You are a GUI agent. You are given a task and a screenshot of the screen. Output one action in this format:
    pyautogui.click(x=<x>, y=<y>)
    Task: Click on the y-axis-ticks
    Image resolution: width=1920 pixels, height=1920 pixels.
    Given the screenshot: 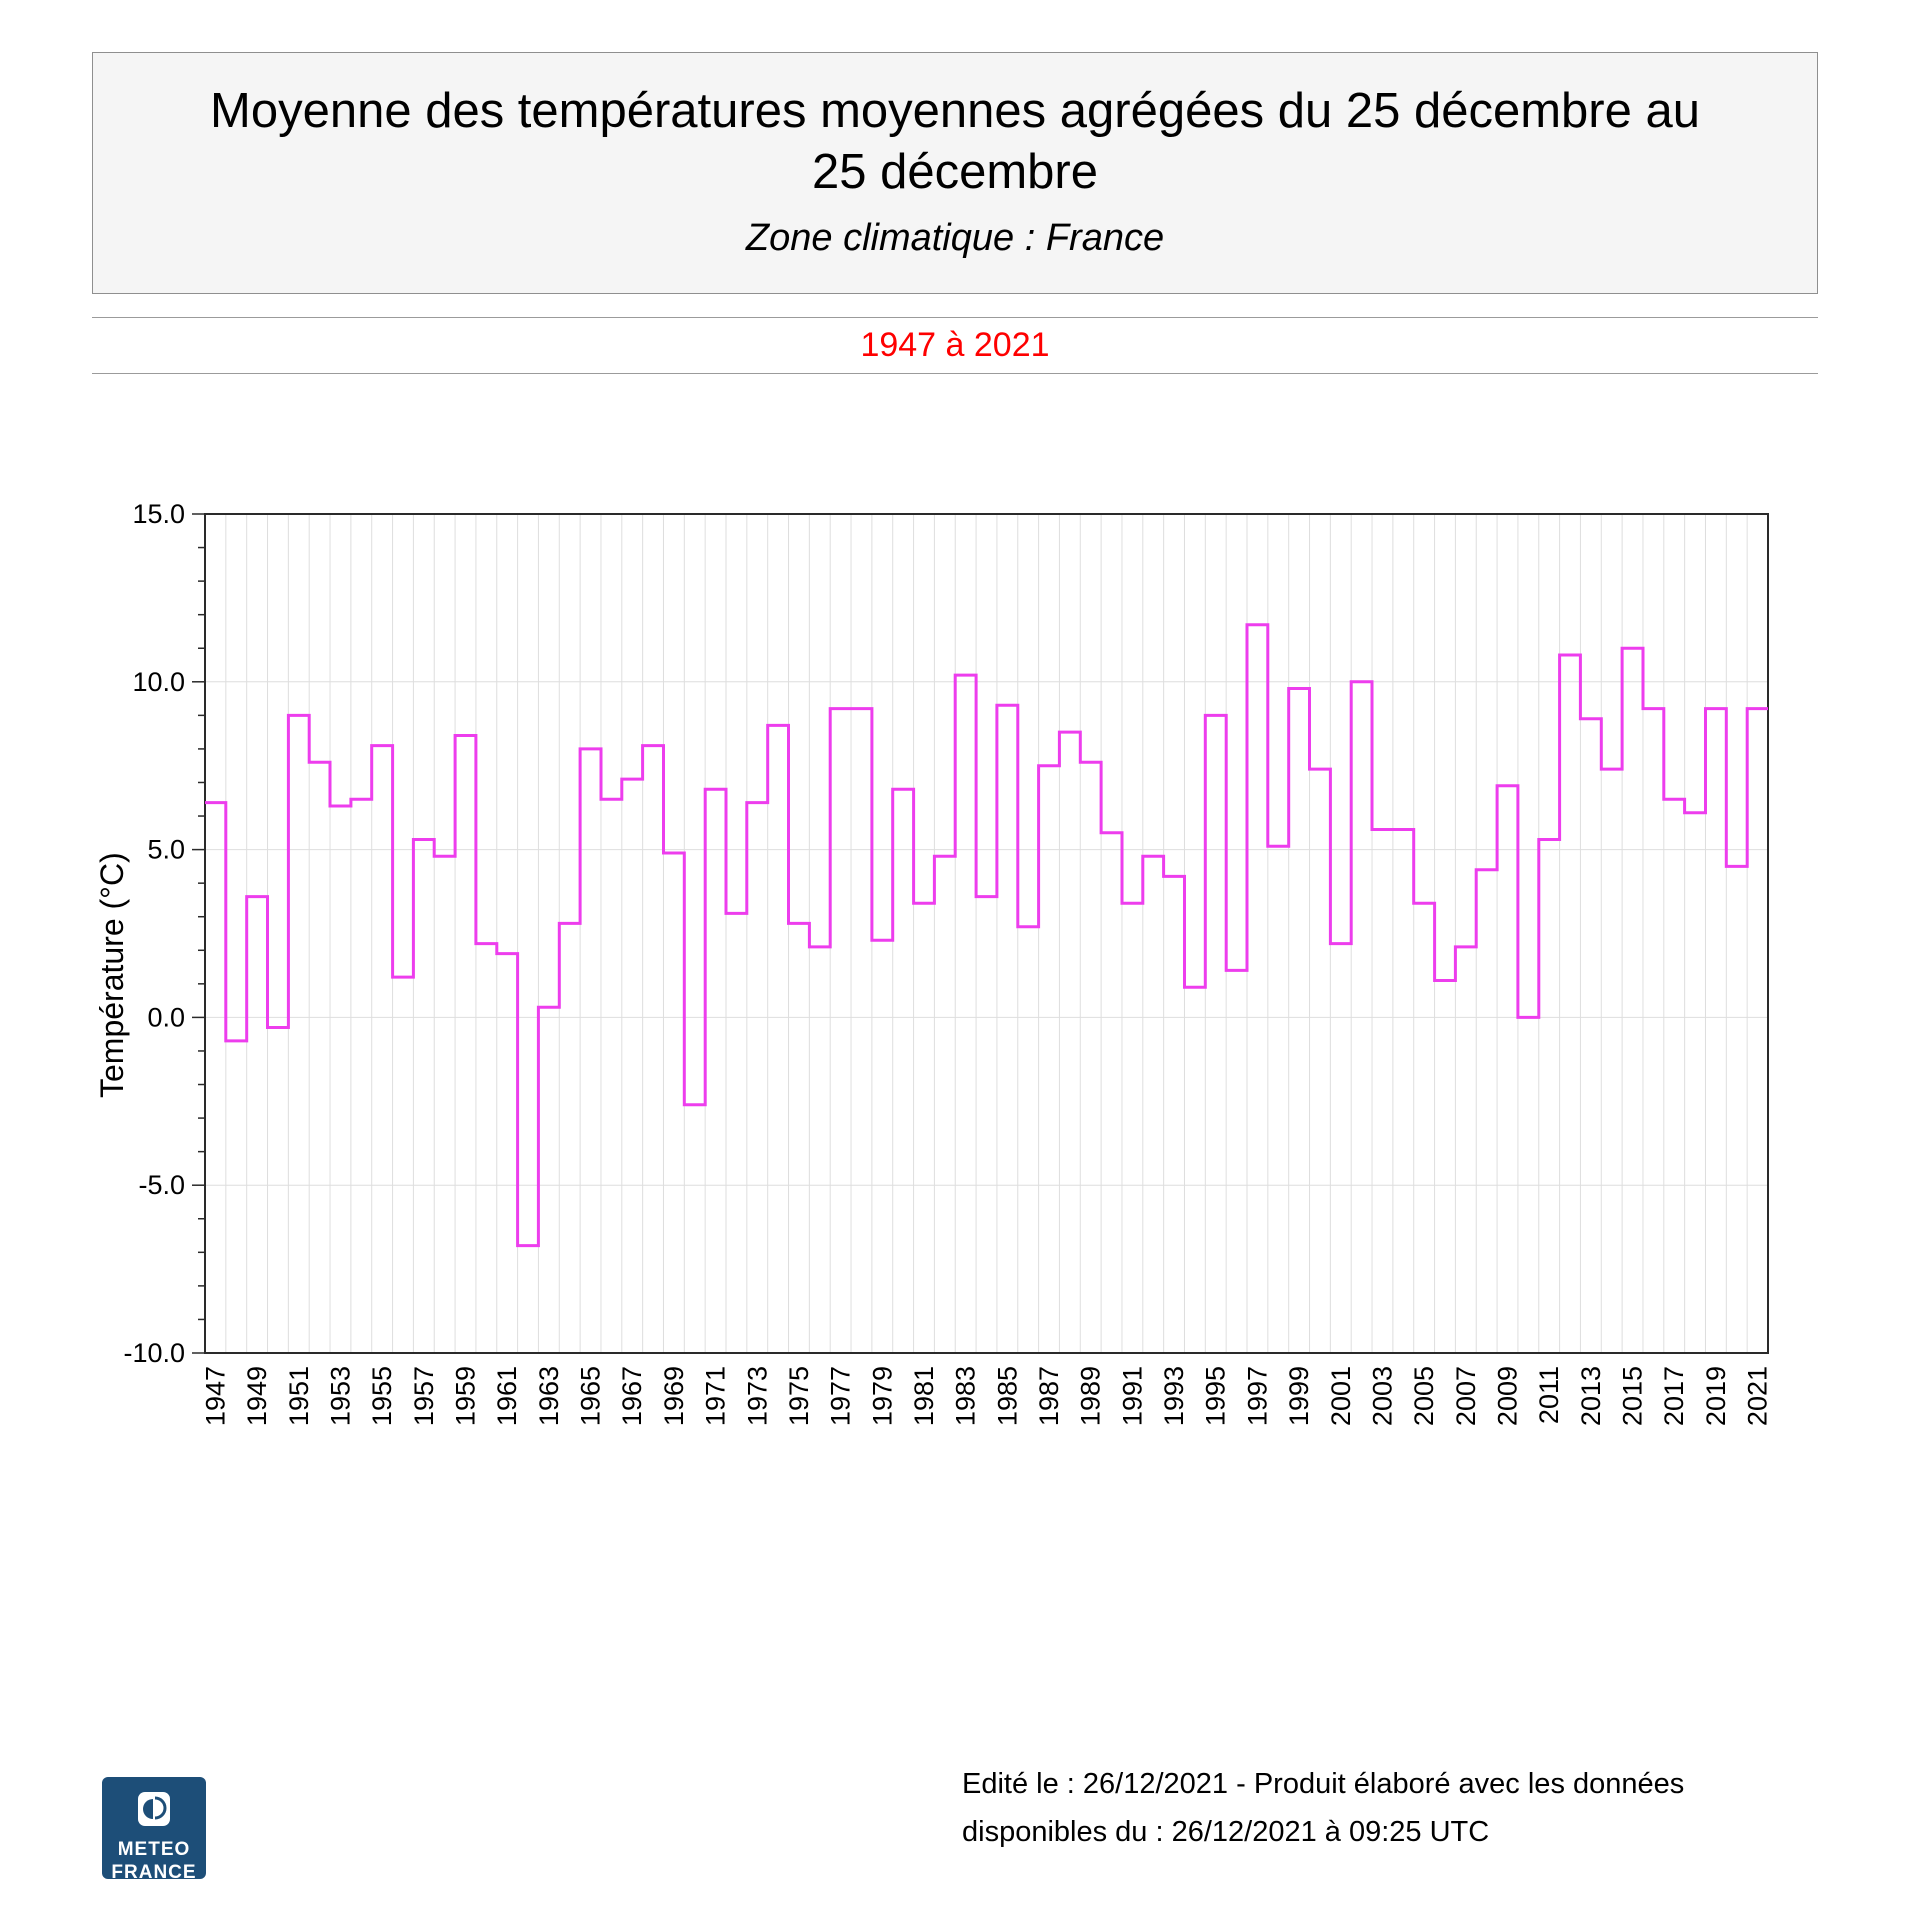 What is the action you would take?
    pyautogui.click(x=198, y=933)
    